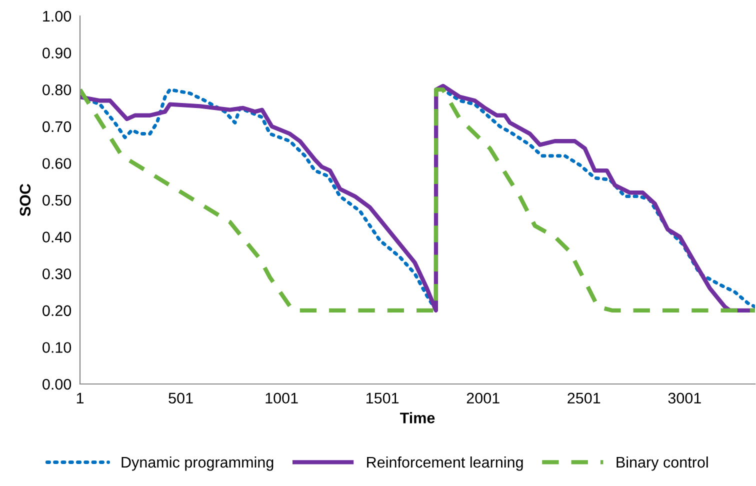  Describe the element at coordinates (584, 398) in the screenshot. I see `x-tick-label: 2501` at that location.